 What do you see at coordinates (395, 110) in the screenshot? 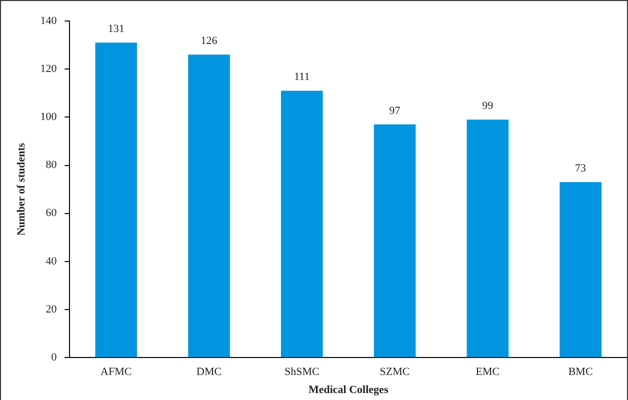
I see `data-label: 97` at bounding box center [395, 110].